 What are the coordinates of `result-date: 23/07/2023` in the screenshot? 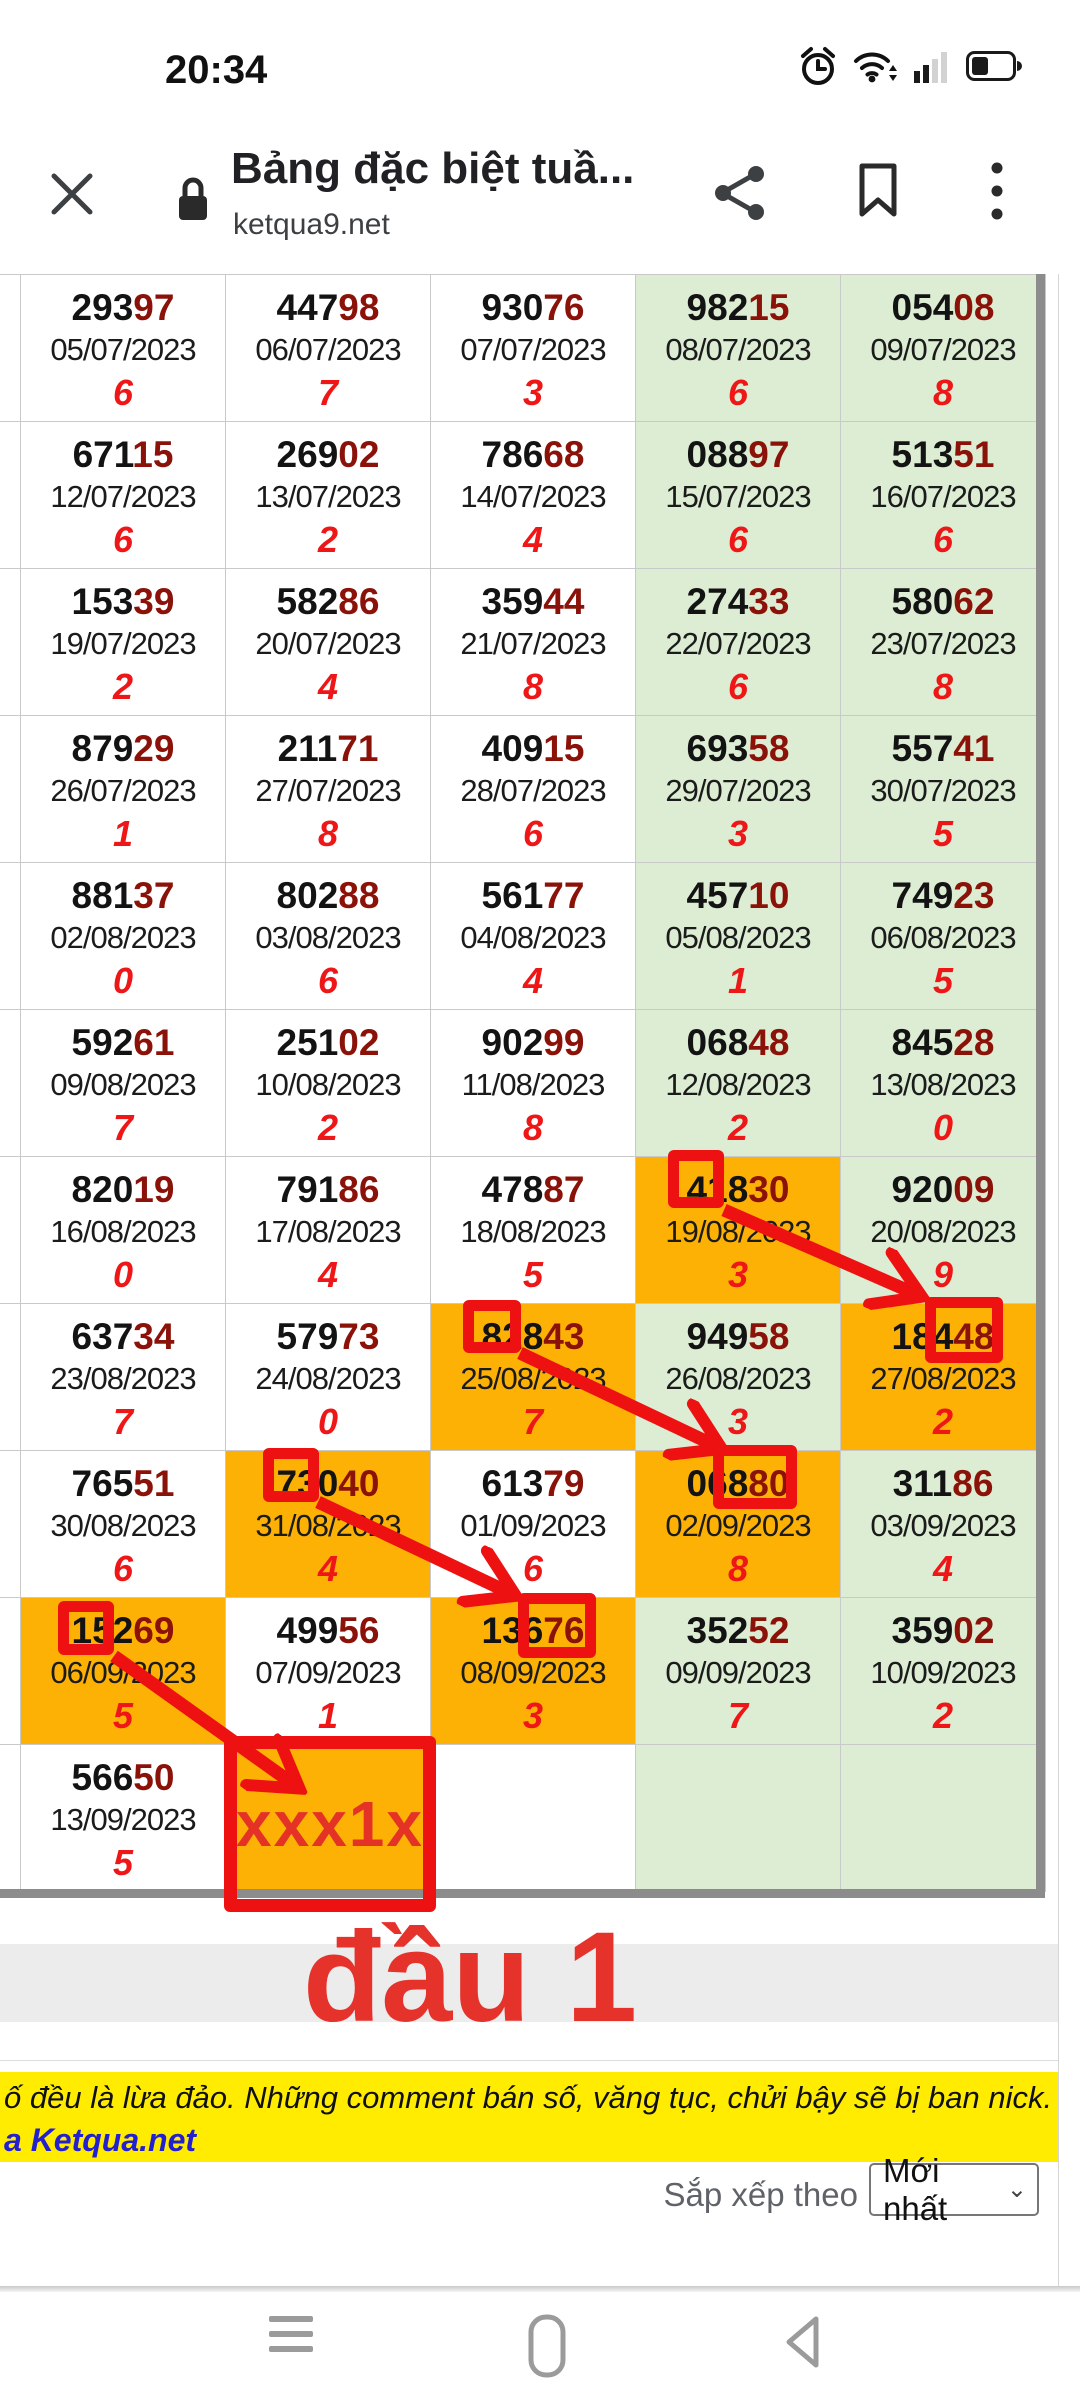 It's located at (943, 643).